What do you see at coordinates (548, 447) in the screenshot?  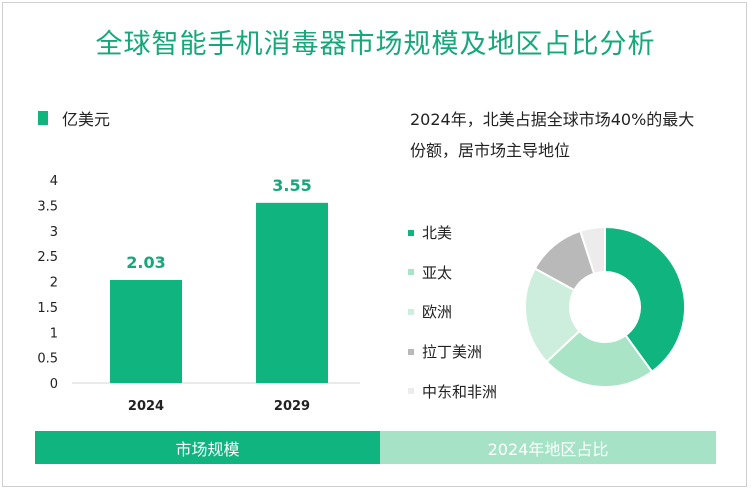 I see `footer-region-share: 2024年地区占比` at bounding box center [548, 447].